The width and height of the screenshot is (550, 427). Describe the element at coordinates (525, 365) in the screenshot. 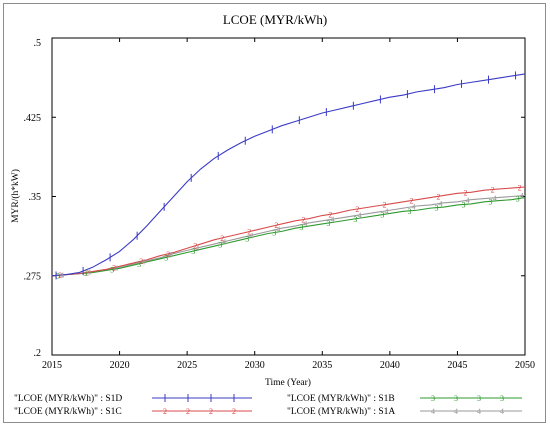

I see `x-tick-label: 2050` at that location.